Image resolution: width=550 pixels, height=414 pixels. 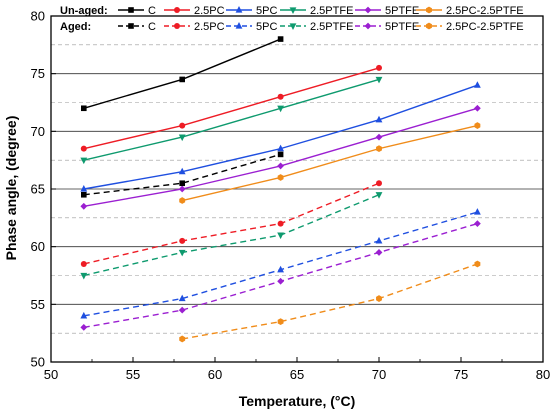 I want to click on series-aged-2-5pc, so click(x=231, y=223).